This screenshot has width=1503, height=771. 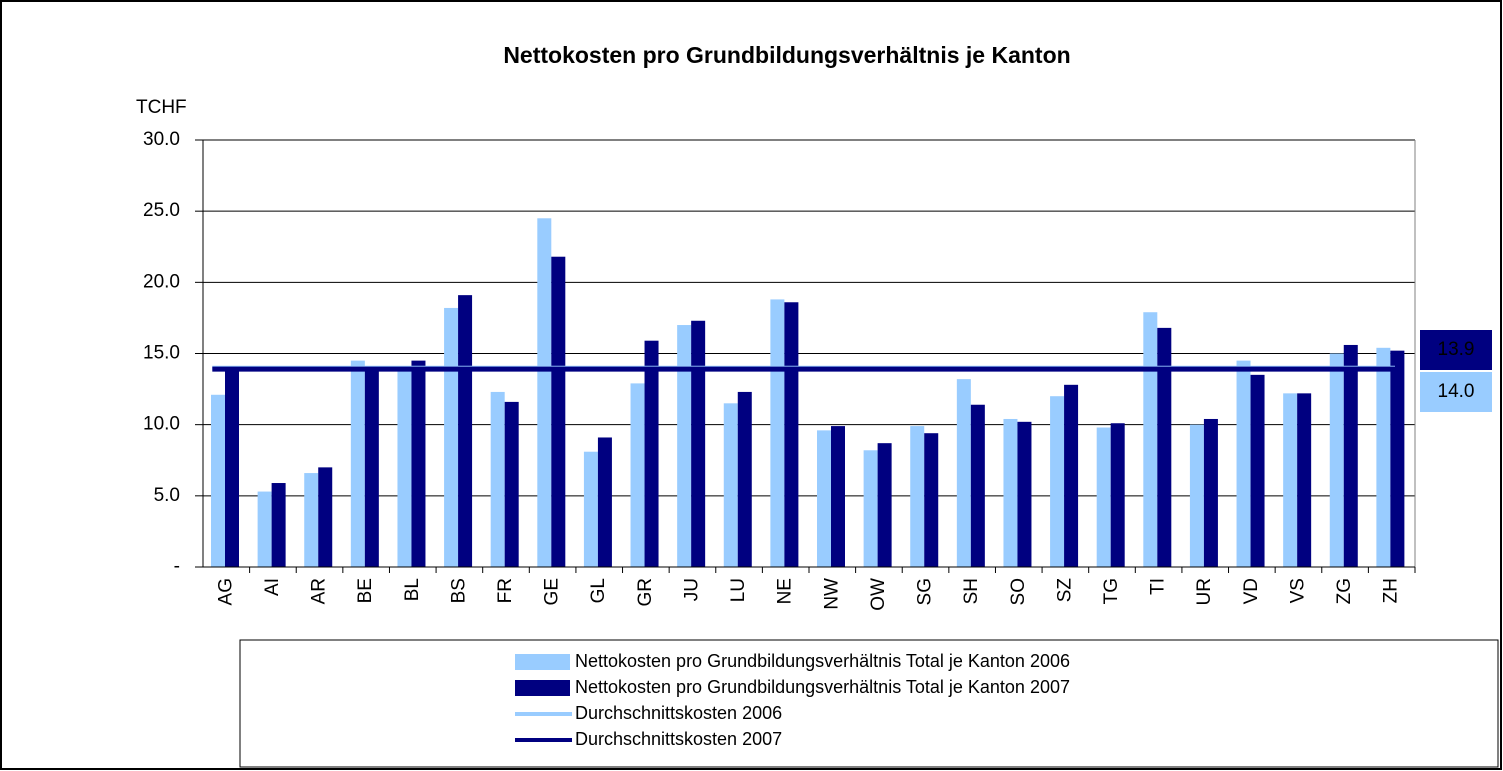 What do you see at coordinates (365, 590) in the screenshot?
I see `x-tick-label: BE` at bounding box center [365, 590].